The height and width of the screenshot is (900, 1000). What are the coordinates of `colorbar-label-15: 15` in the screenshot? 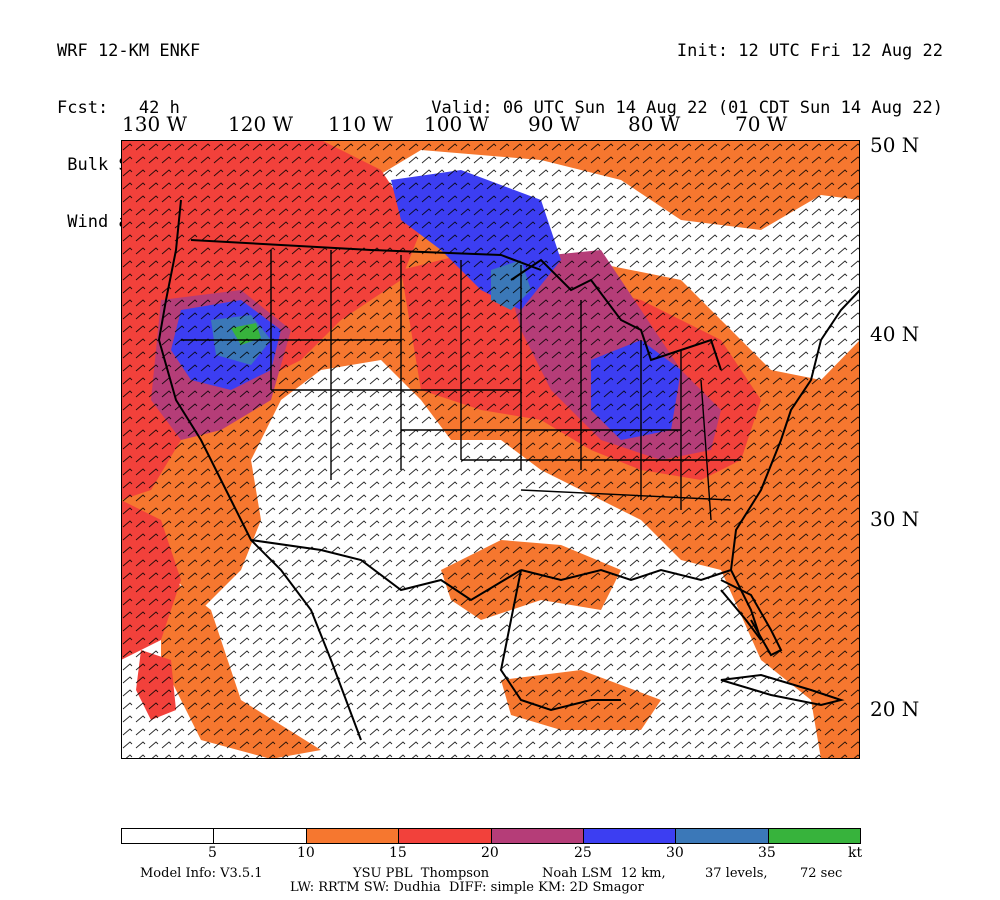 It's located at (398, 853).